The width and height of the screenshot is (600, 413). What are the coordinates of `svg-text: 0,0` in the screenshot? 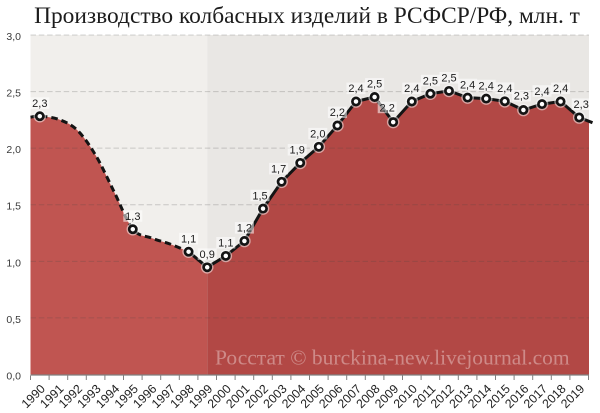 It's located at (13, 377).